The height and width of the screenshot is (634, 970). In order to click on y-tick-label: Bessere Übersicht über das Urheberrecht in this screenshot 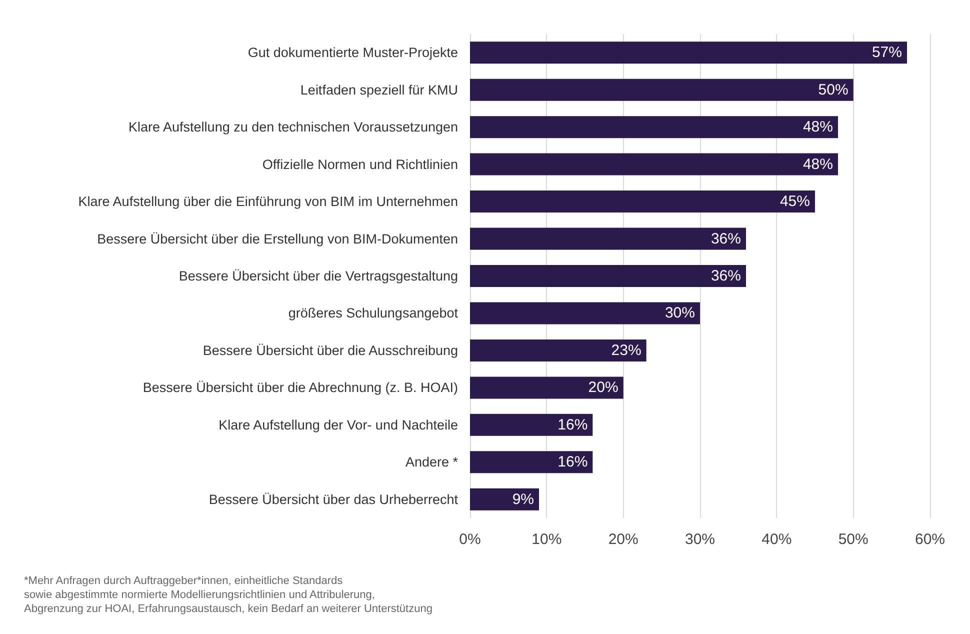, I will do `click(333, 499)`.